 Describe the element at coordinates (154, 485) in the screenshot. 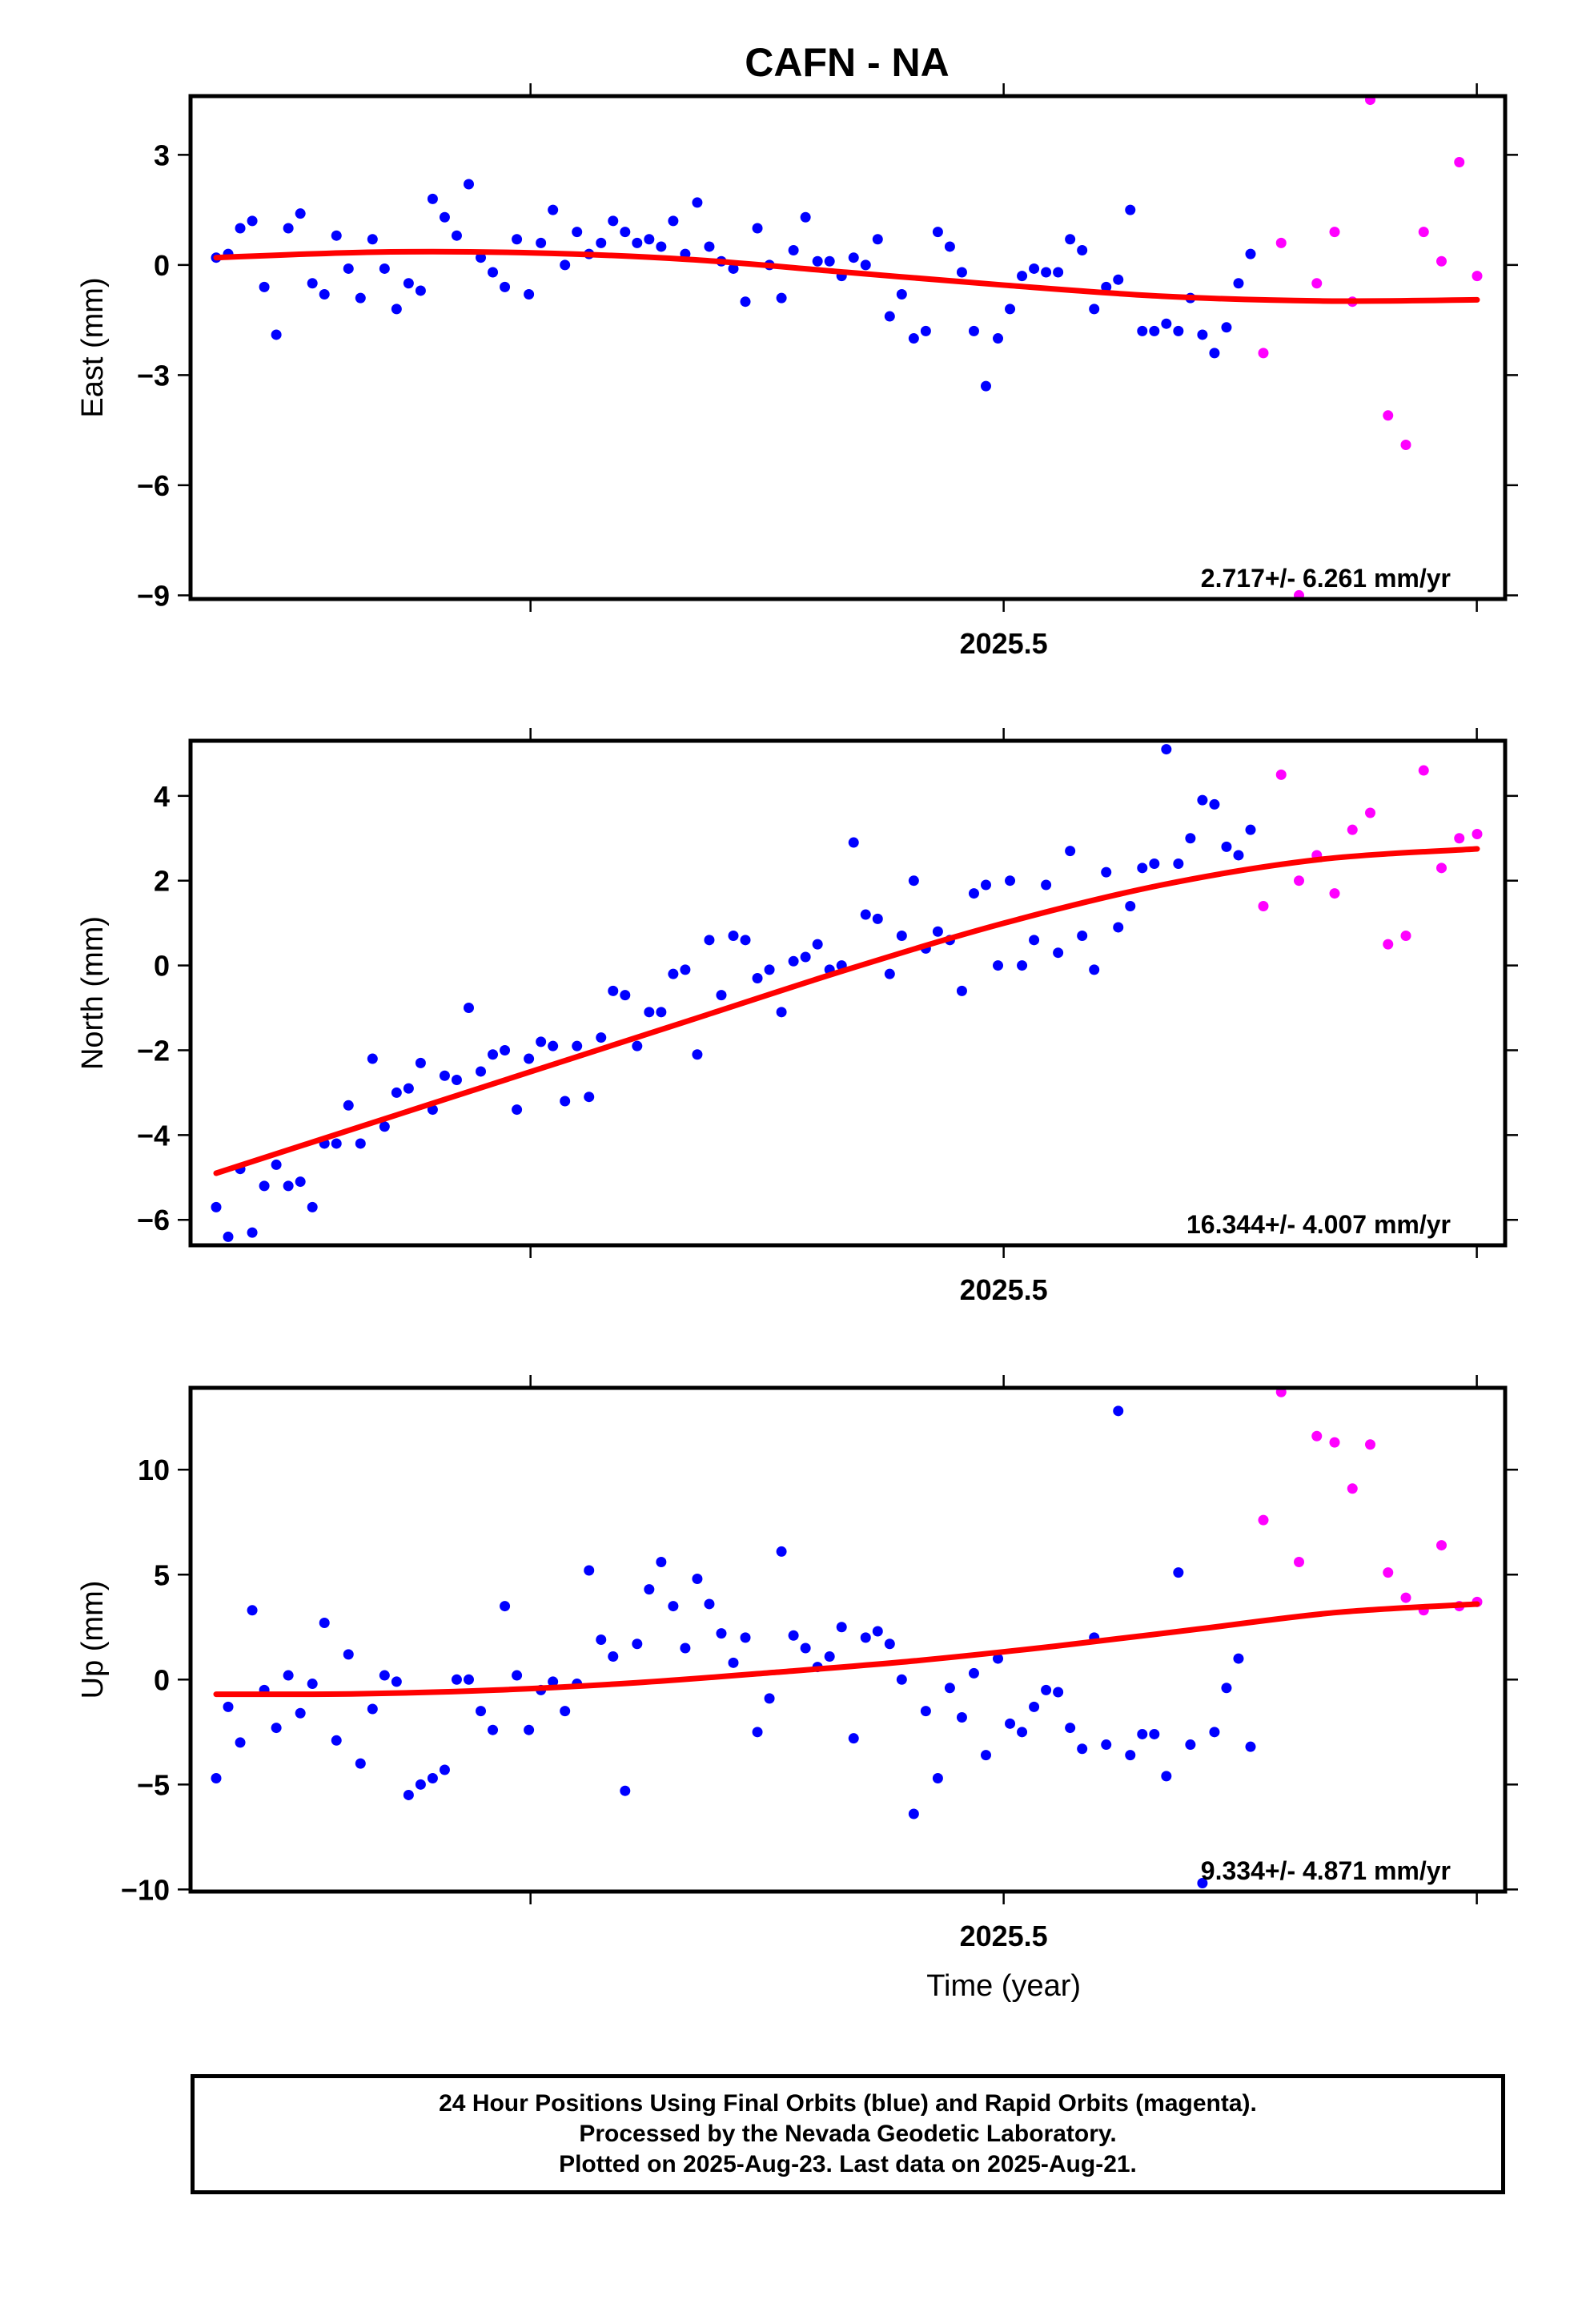

I see `y-tick-label: −6` at that location.